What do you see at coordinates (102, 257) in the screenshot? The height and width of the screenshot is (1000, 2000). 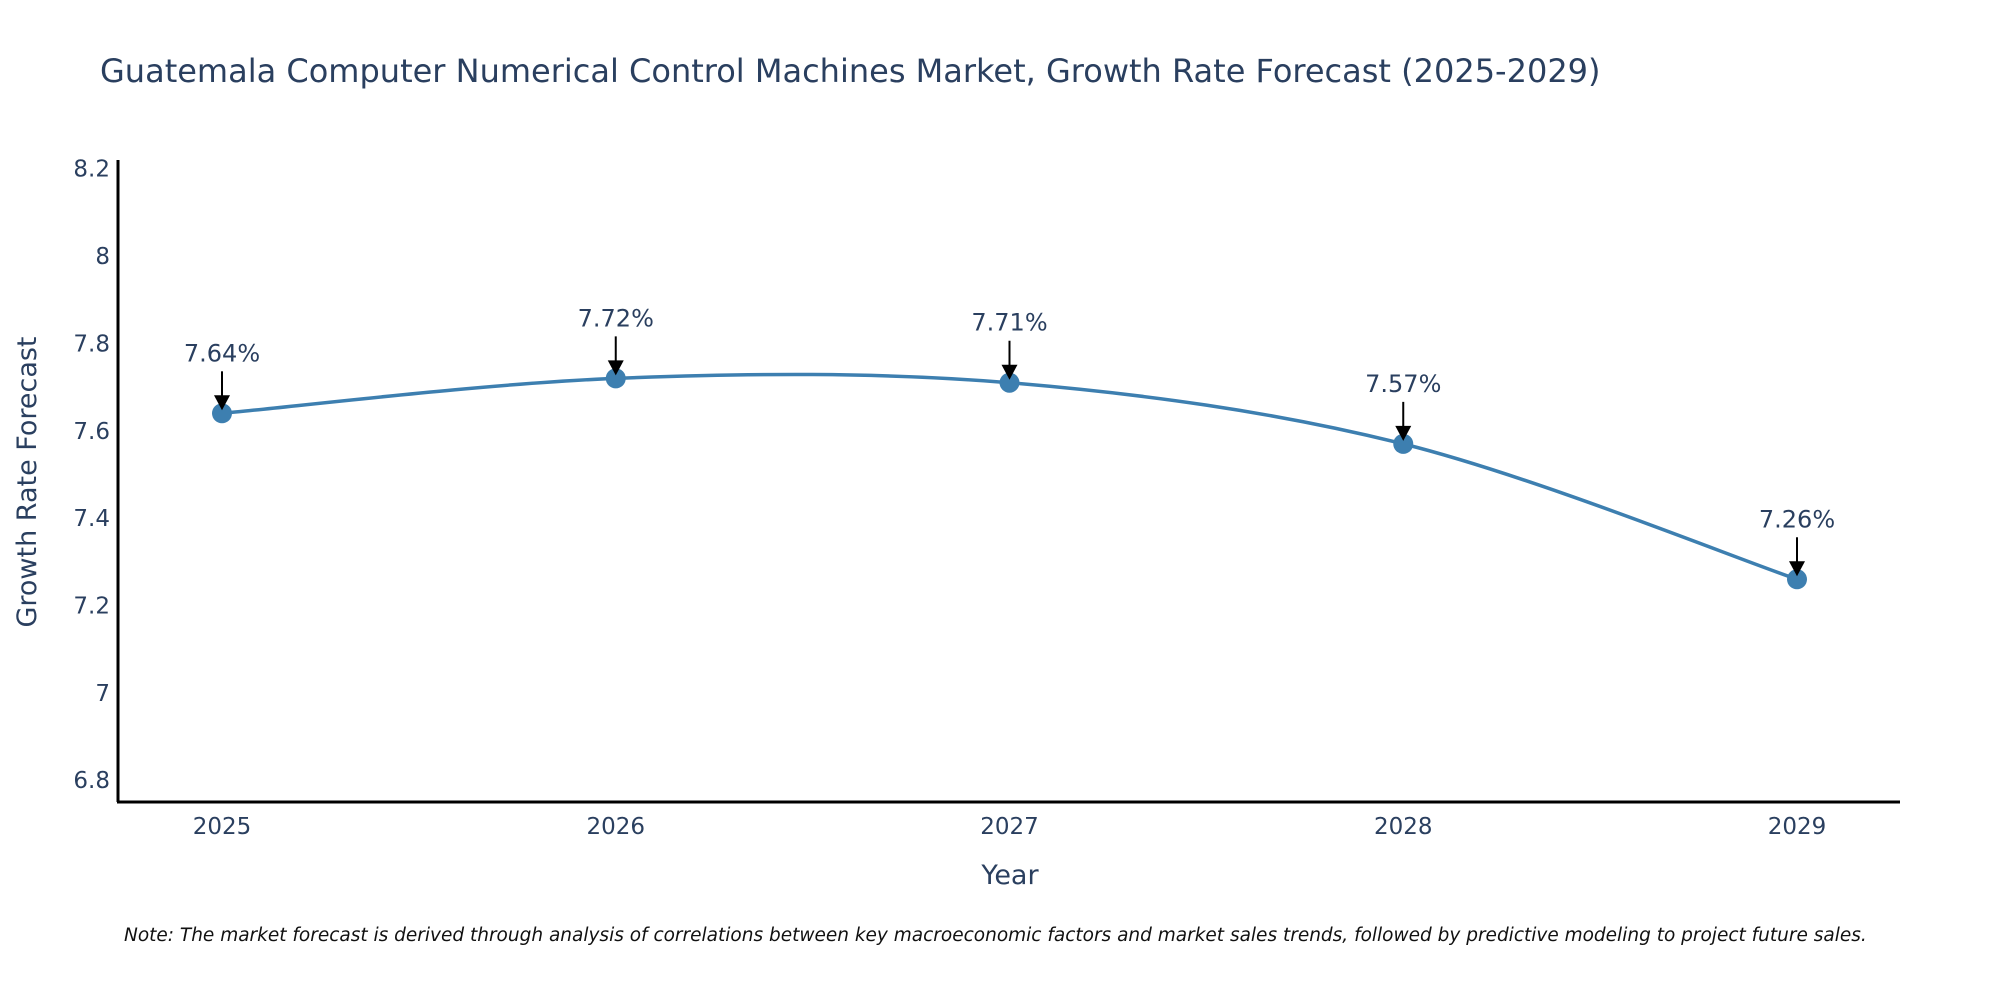 I see `y-tick-label: 8` at bounding box center [102, 257].